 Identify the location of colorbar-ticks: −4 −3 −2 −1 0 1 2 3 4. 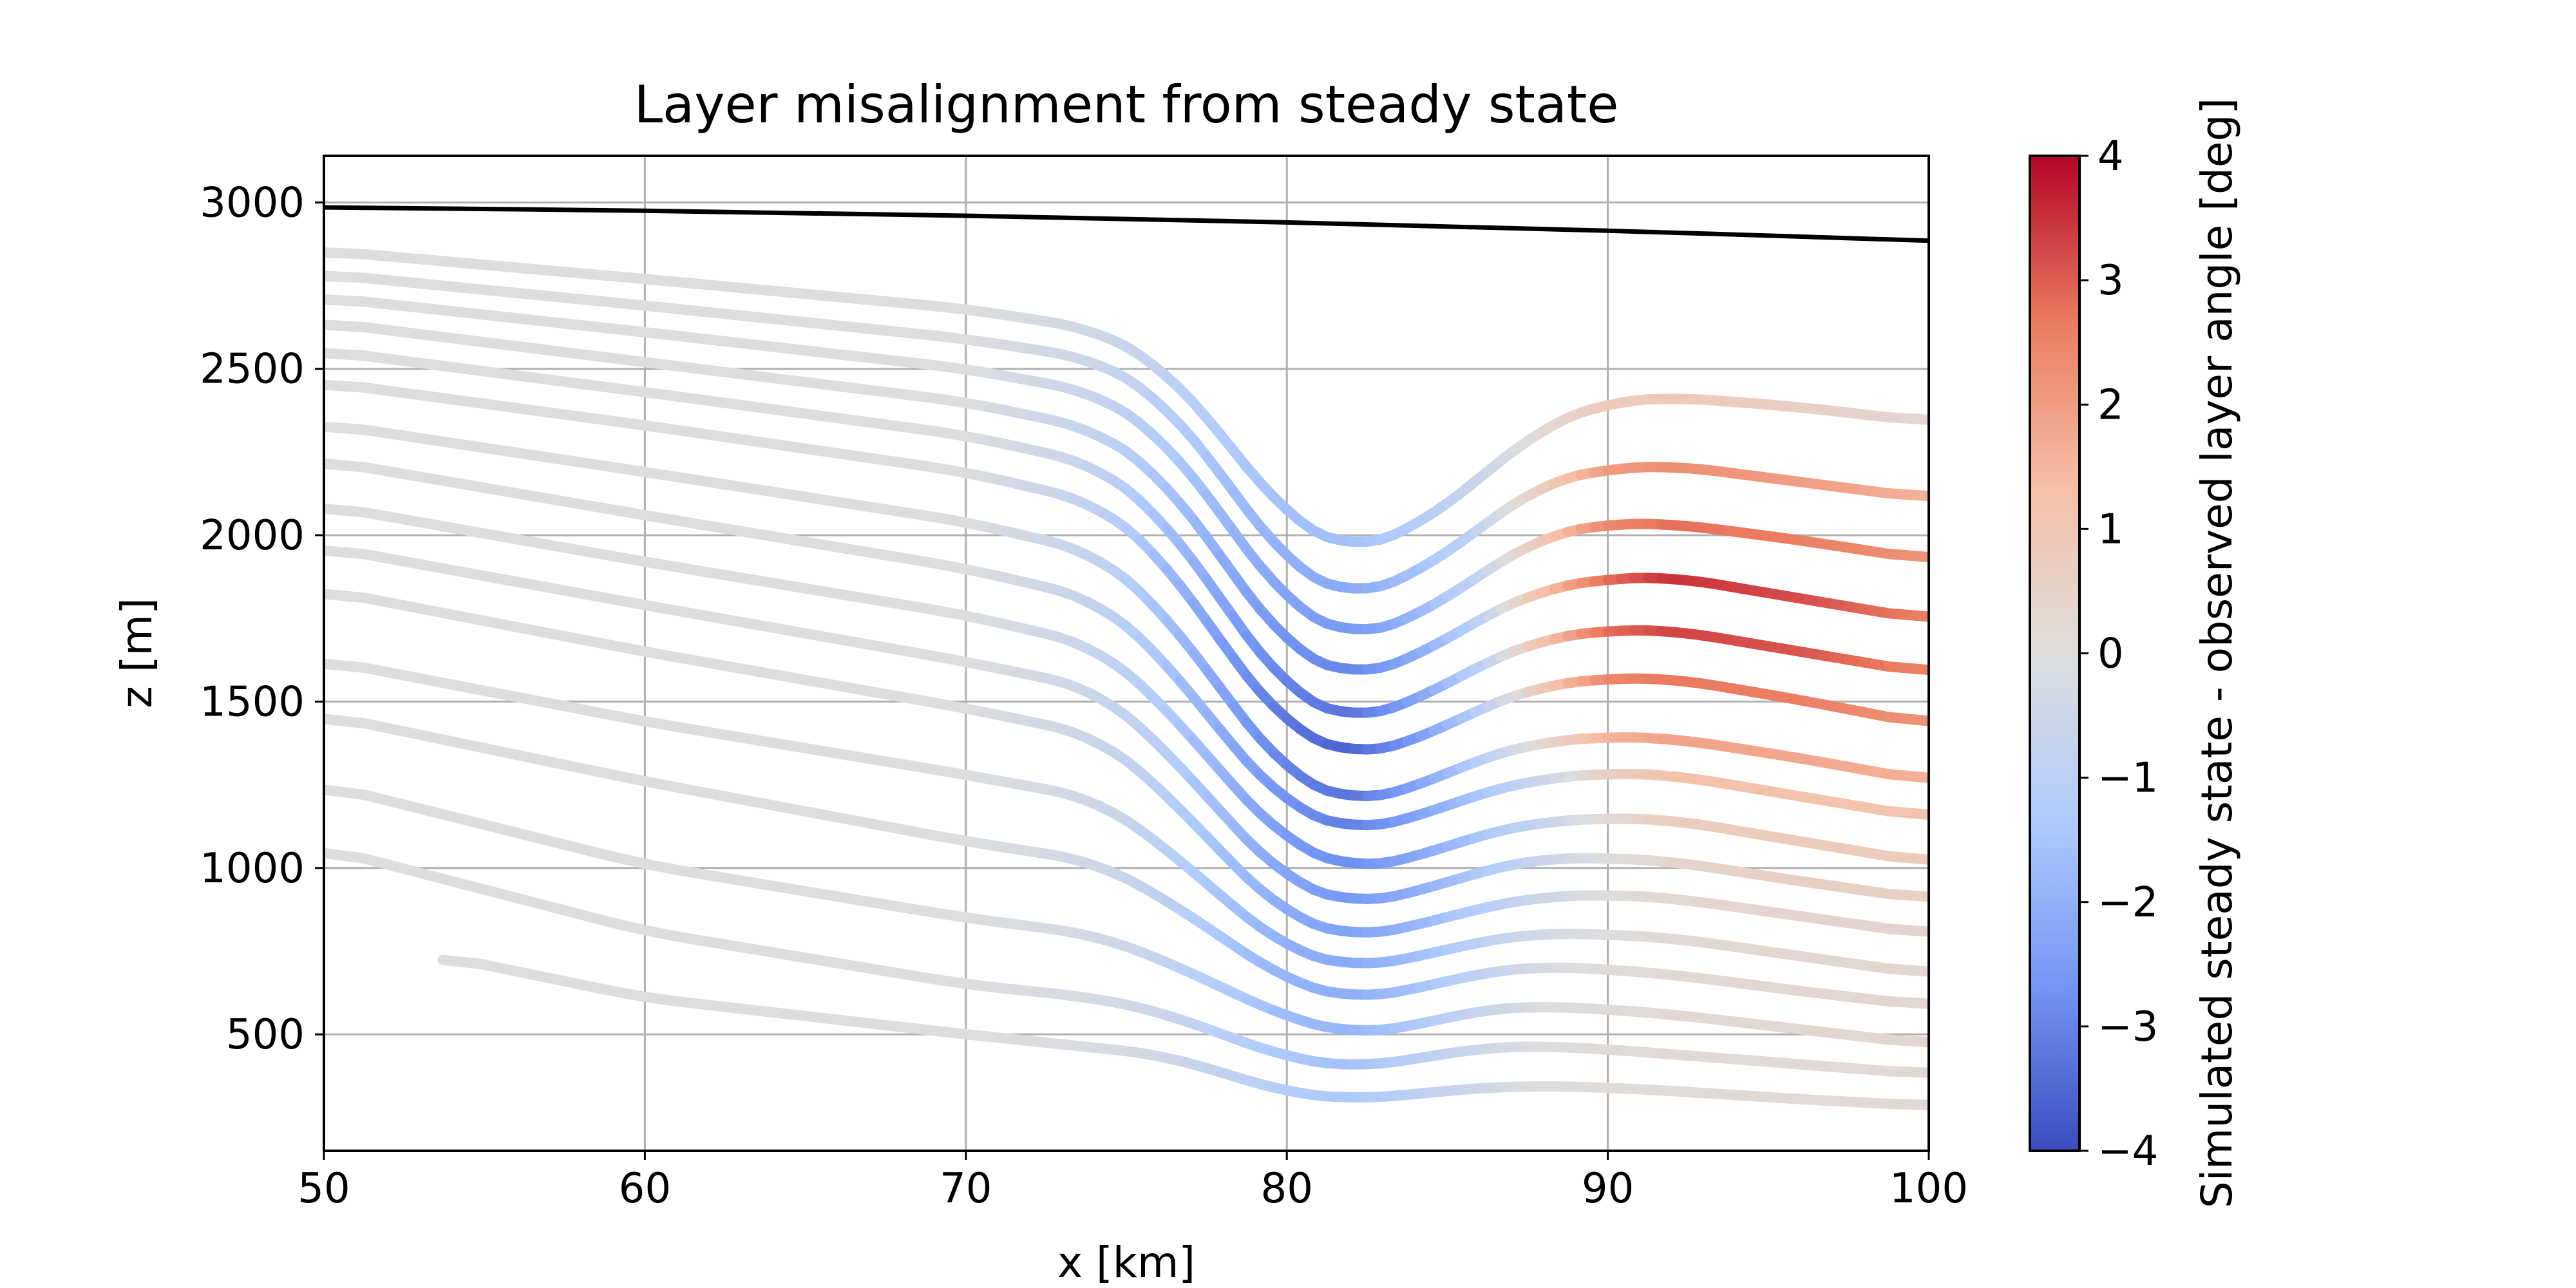
(2118, 654).